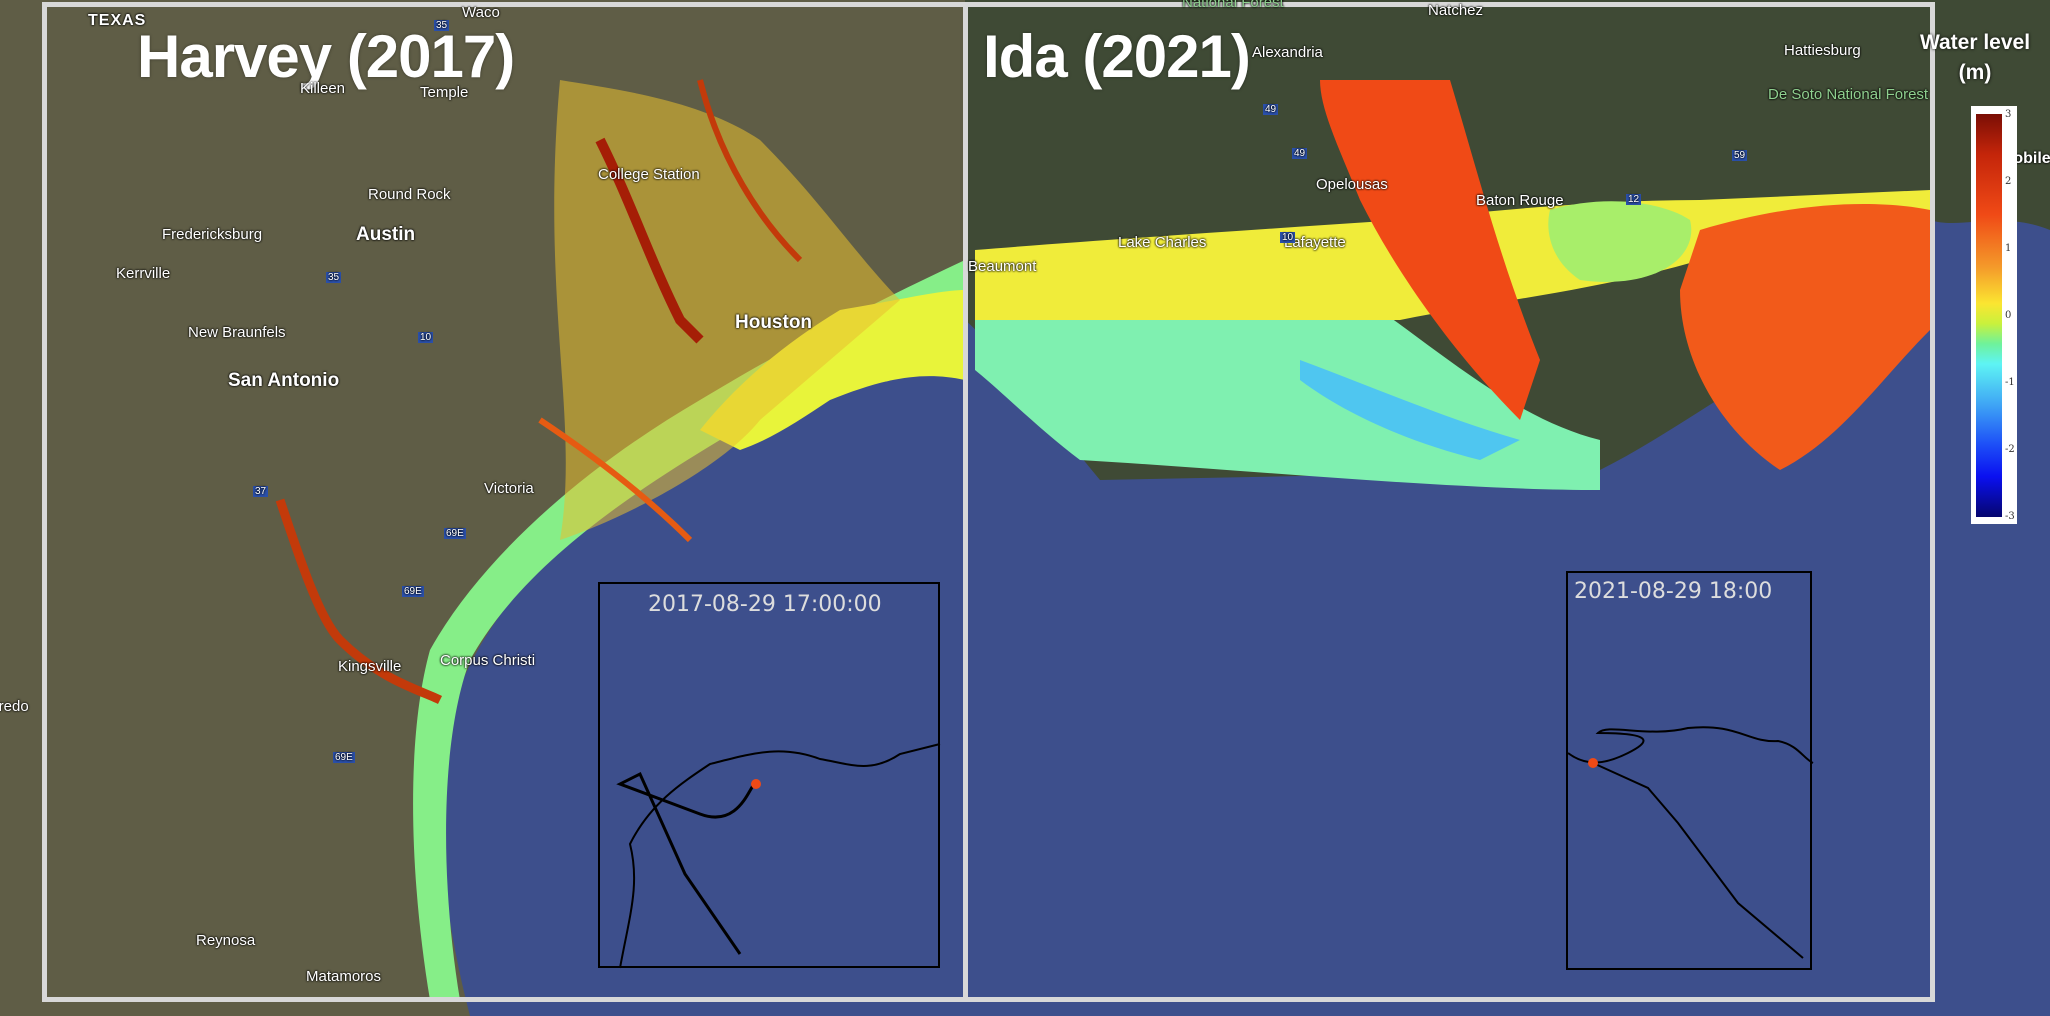 The image size is (2050, 1016). I want to click on ida-timestamp: 2021-08-29 18:00, so click(1673, 591).